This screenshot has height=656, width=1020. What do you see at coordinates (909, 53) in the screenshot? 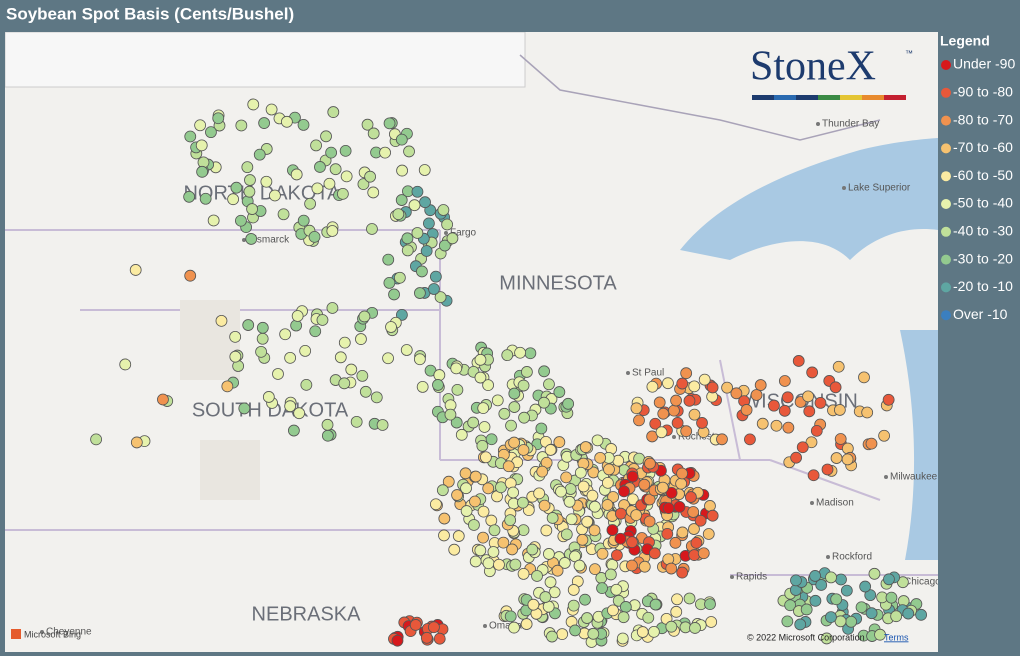
I see `logo-mark: ™` at bounding box center [909, 53].